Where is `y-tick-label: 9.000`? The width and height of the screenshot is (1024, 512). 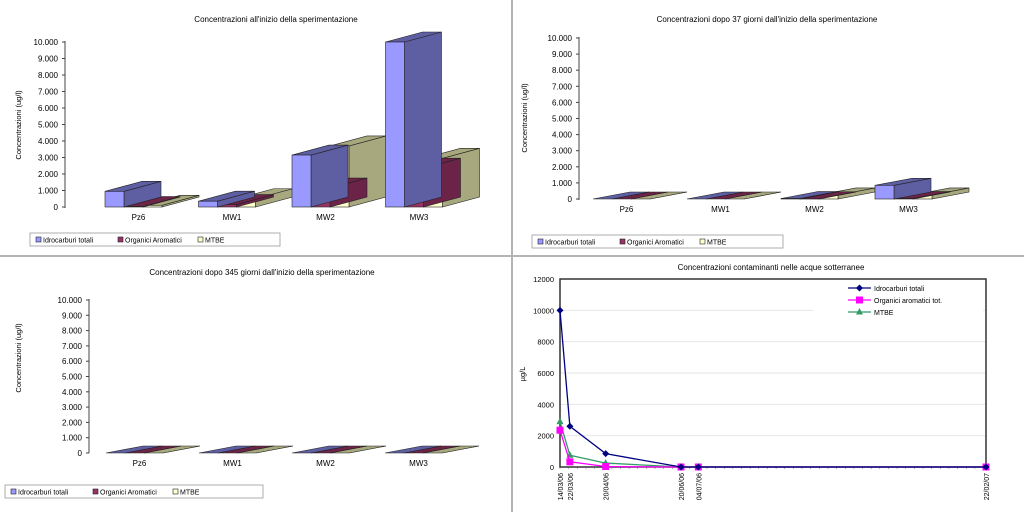 y-tick-label: 9.000 is located at coordinates (72, 315).